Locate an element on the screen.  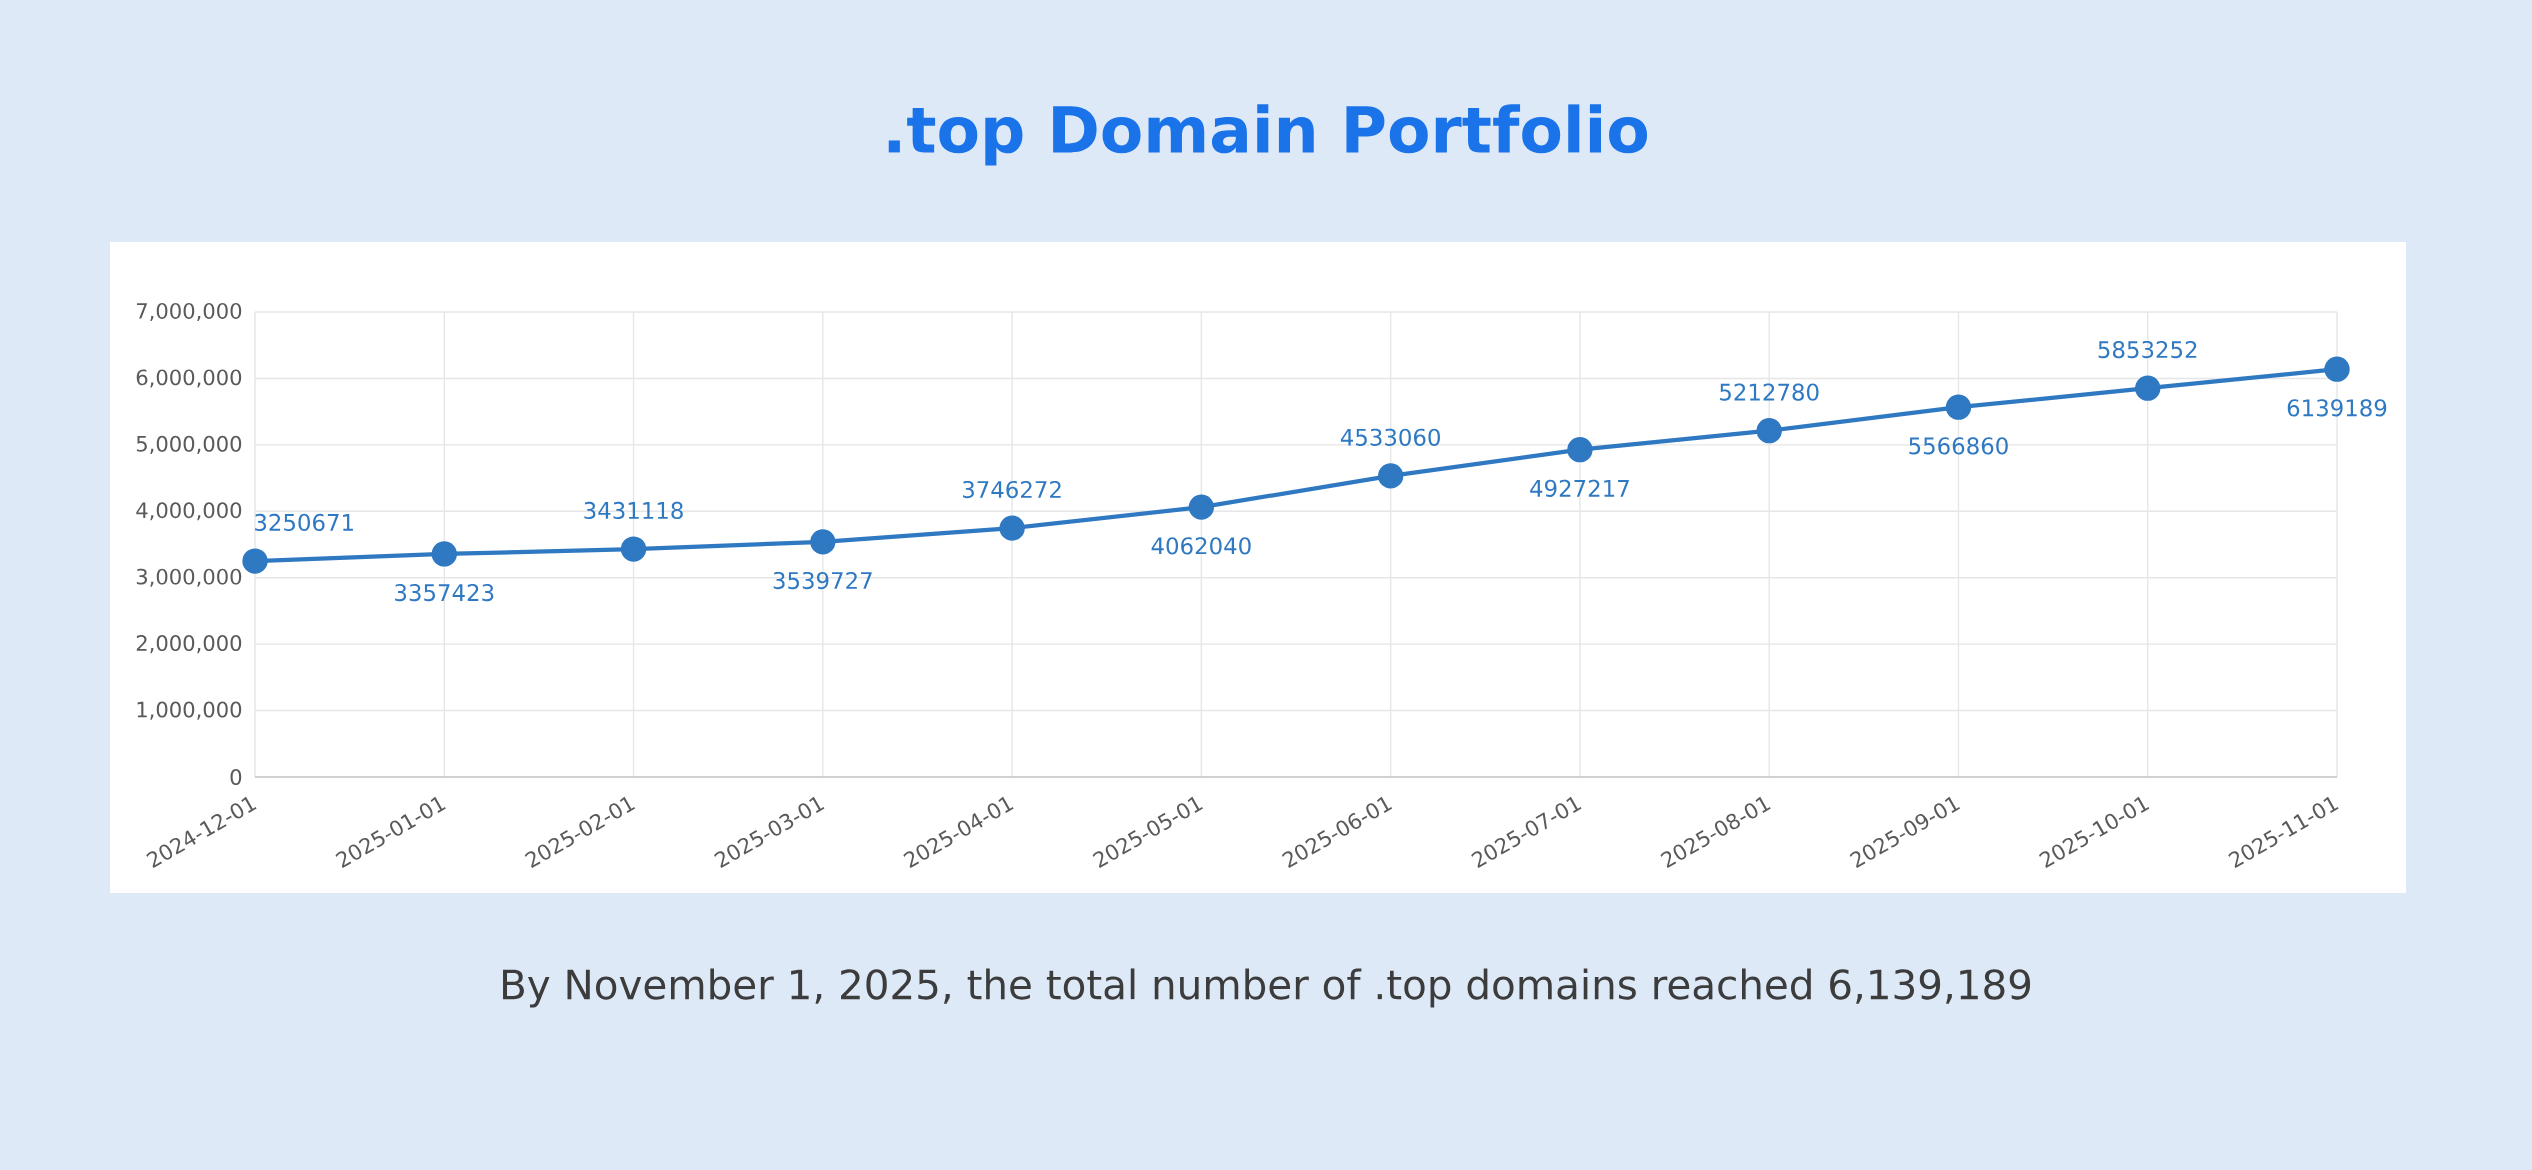
data-label: 5212780 is located at coordinates (1769, 392).